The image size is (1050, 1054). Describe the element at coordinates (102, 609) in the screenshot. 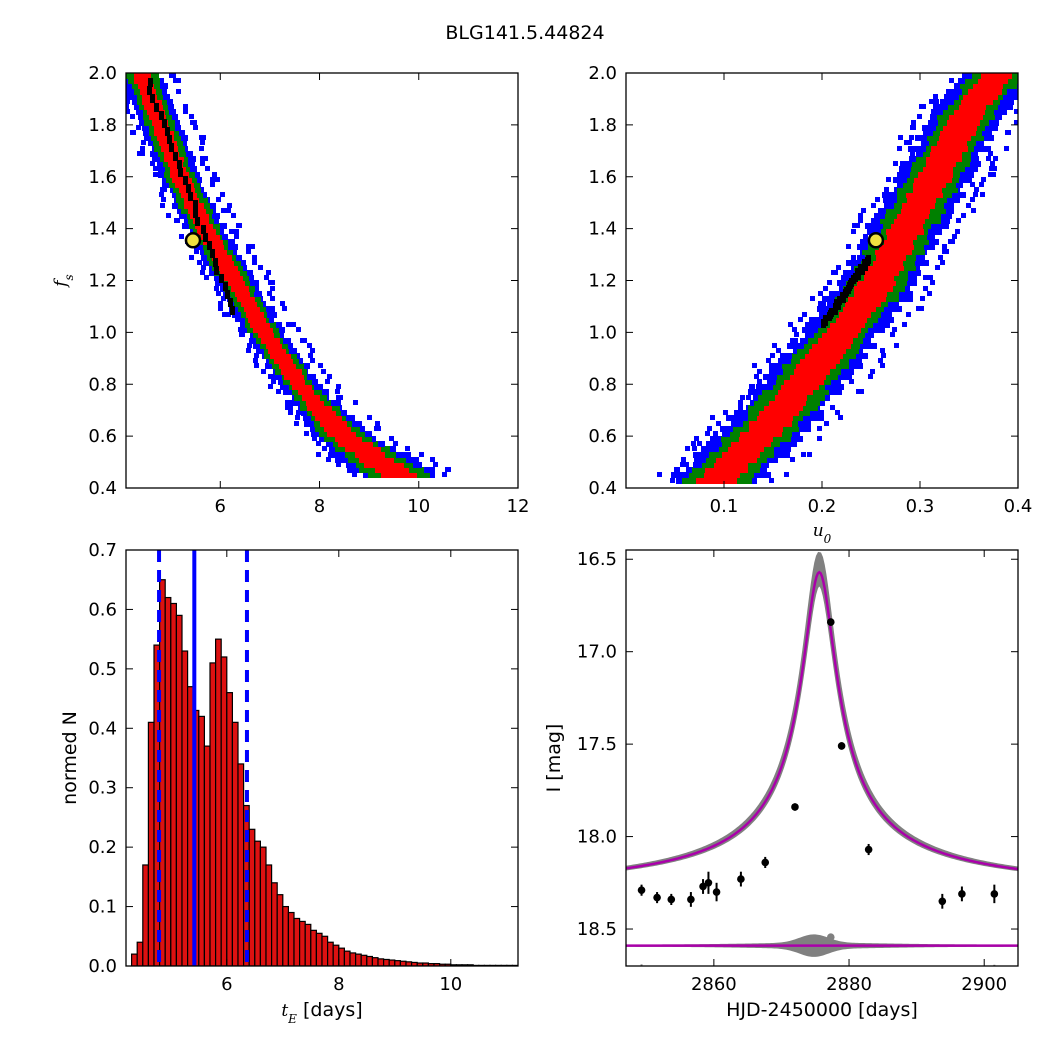

I see `bl-ytick-label: 0.6` at that location.